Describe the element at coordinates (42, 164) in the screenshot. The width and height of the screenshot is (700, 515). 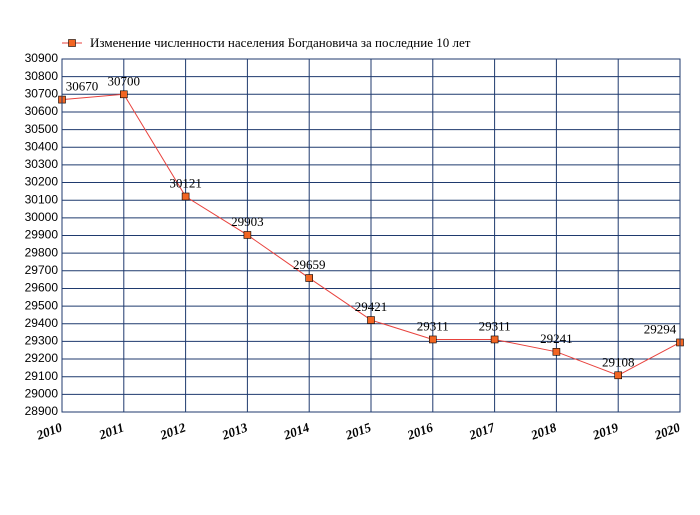
I see `y-tick-label: 30300` at that location.